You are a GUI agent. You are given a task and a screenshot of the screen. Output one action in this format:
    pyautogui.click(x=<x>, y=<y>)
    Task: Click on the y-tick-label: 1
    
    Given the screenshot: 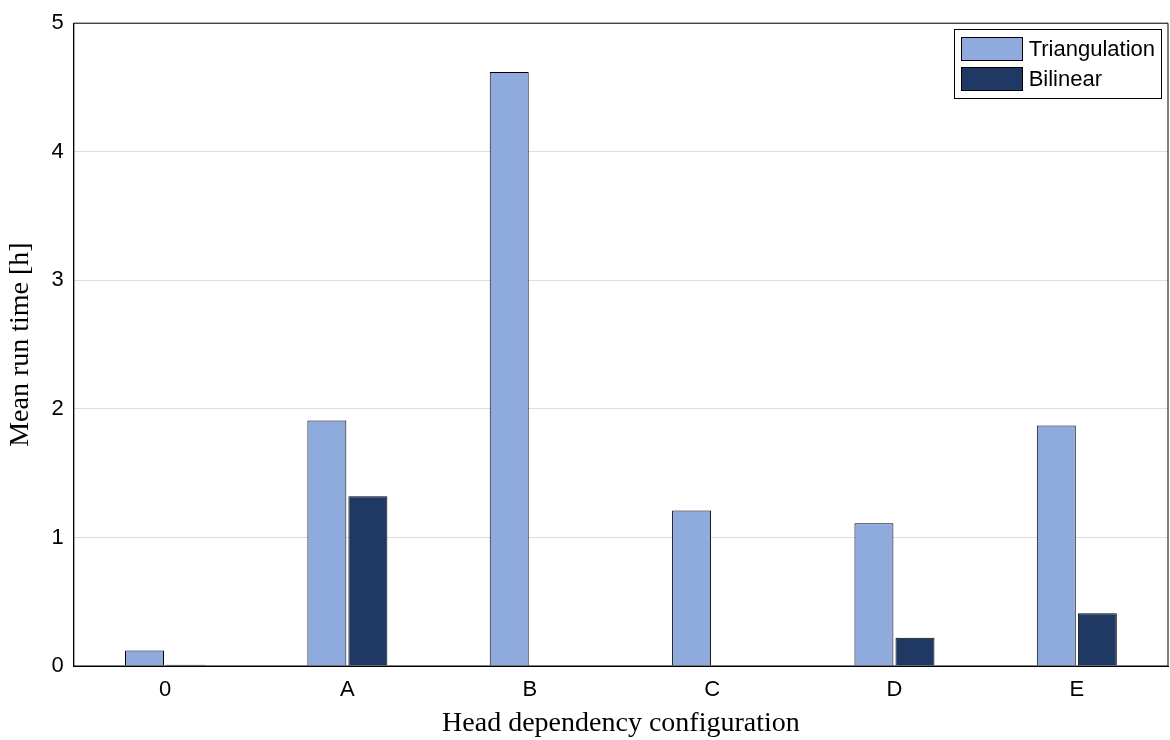 What is the action you would take?
    pyautogui.click(x=57, y=536)
    